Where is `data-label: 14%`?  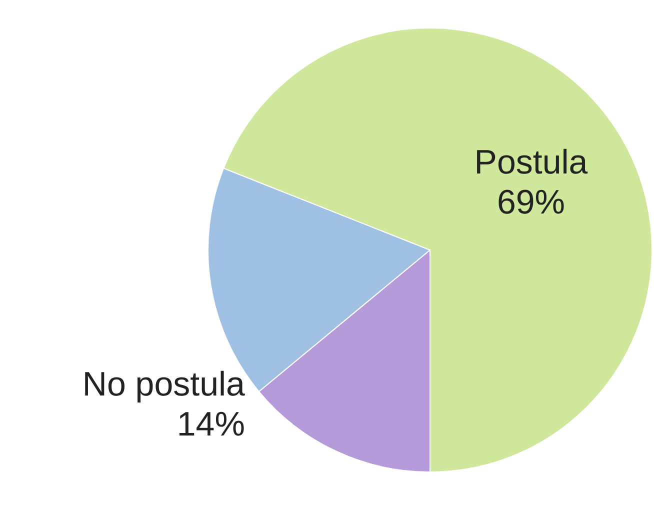 data-label: 14% is located at coordinates (210, 425).